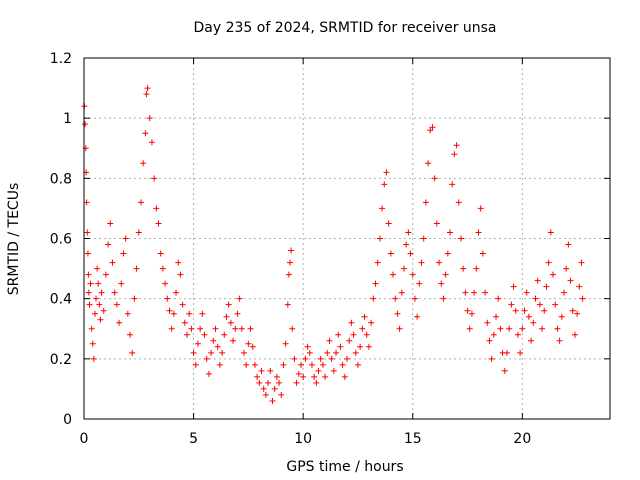 This screenshot has width=640, height=480. What do you see at coordinates (67, 420) in the screenshot?
I see `y-tick-label: 0` at bounding box center [67, 420].